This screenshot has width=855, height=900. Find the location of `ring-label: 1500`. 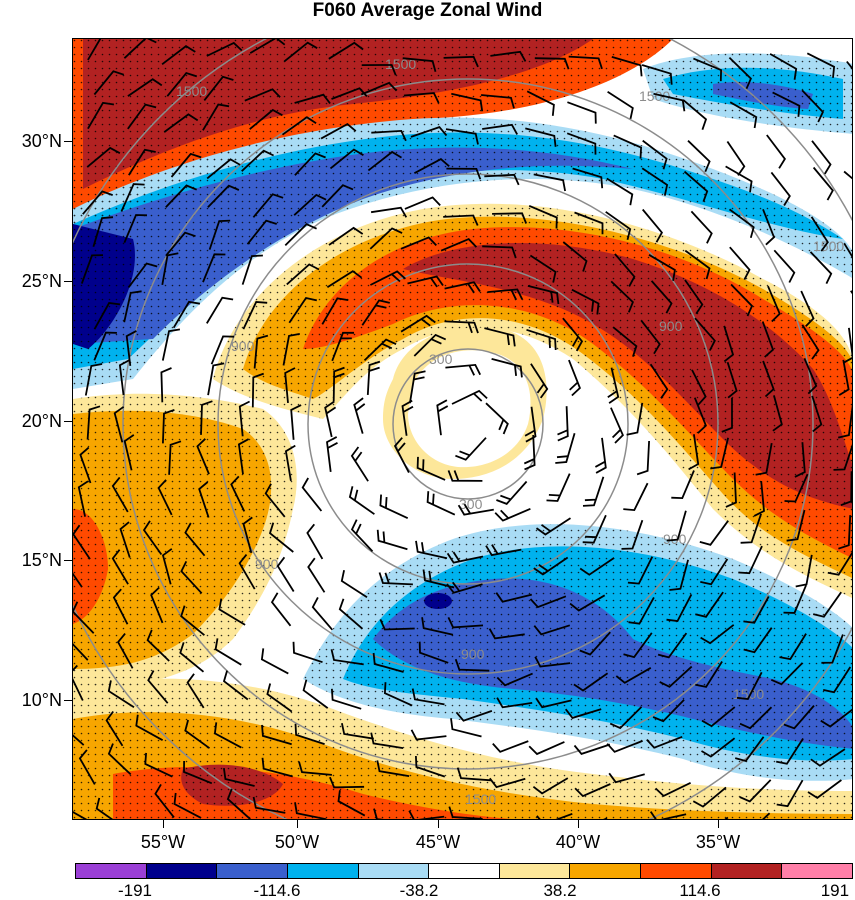

ring-label: 1500 is located at coordinates (828, 246).